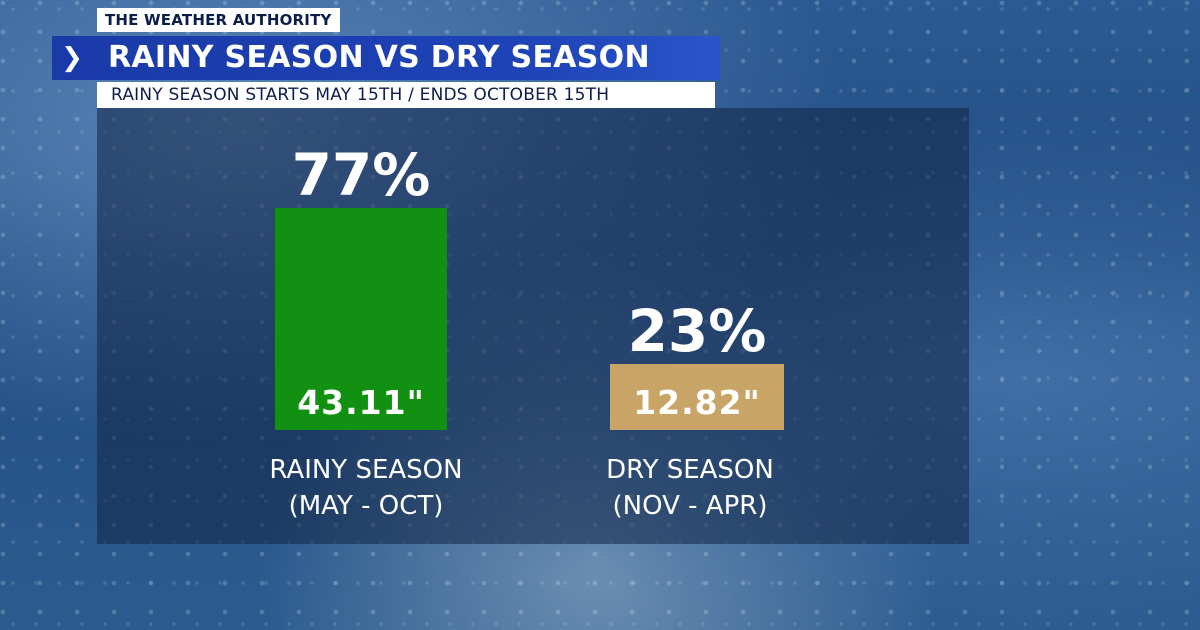 This screenshot has width=1200, height=630. Describe the element at coordinates (690, 506) in the screenshot. I see `category-months-dry: (NOV - APR)` at that location.